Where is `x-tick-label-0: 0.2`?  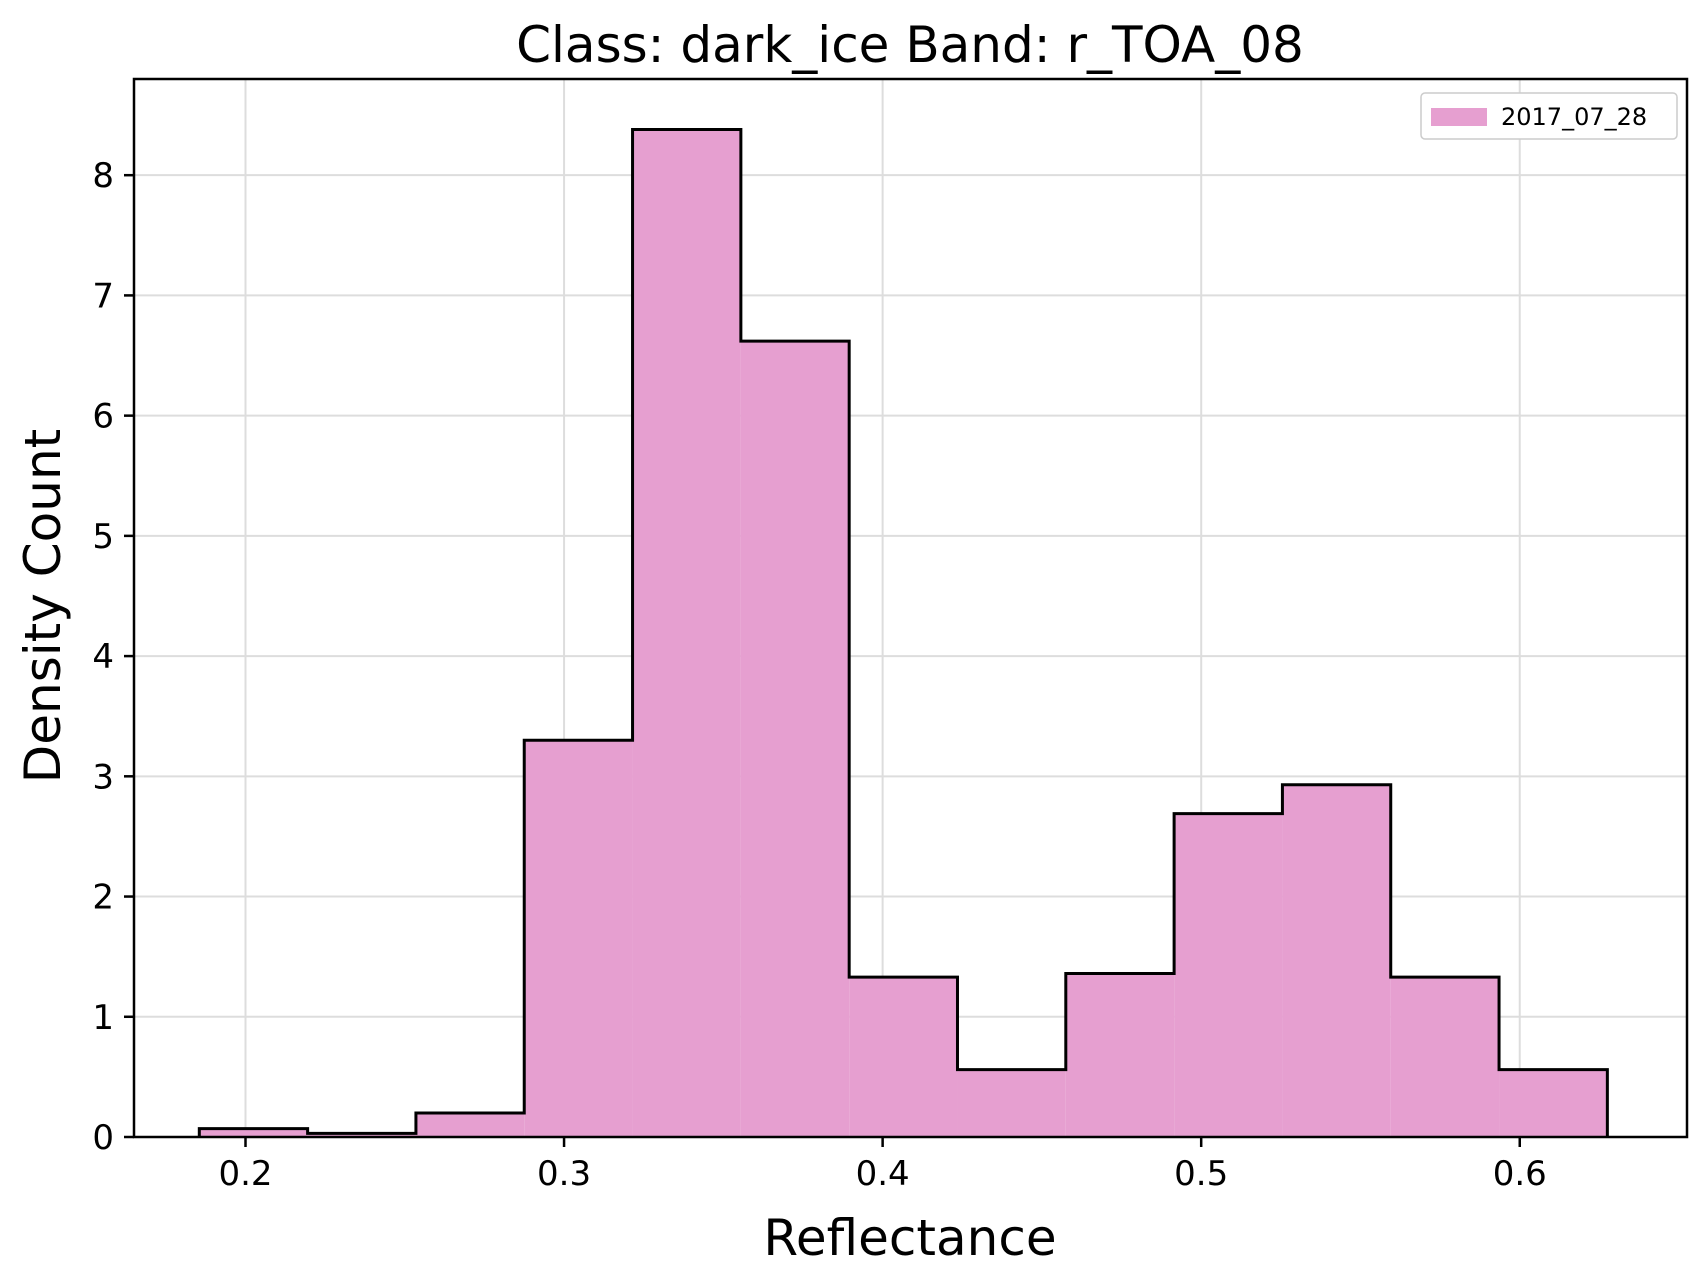 x-tick-label-0: 0.2 is located at coordinates (245, 1174).